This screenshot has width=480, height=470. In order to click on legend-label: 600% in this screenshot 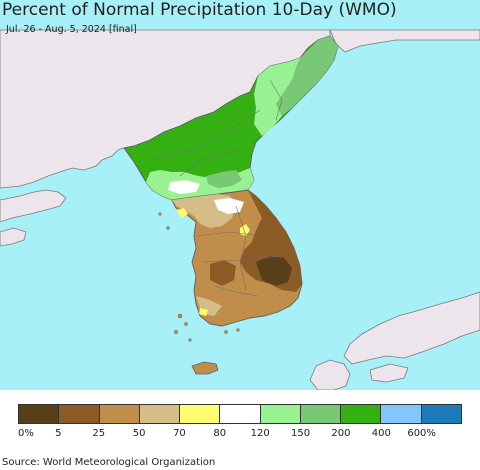, I will do `click(421, 433)`.